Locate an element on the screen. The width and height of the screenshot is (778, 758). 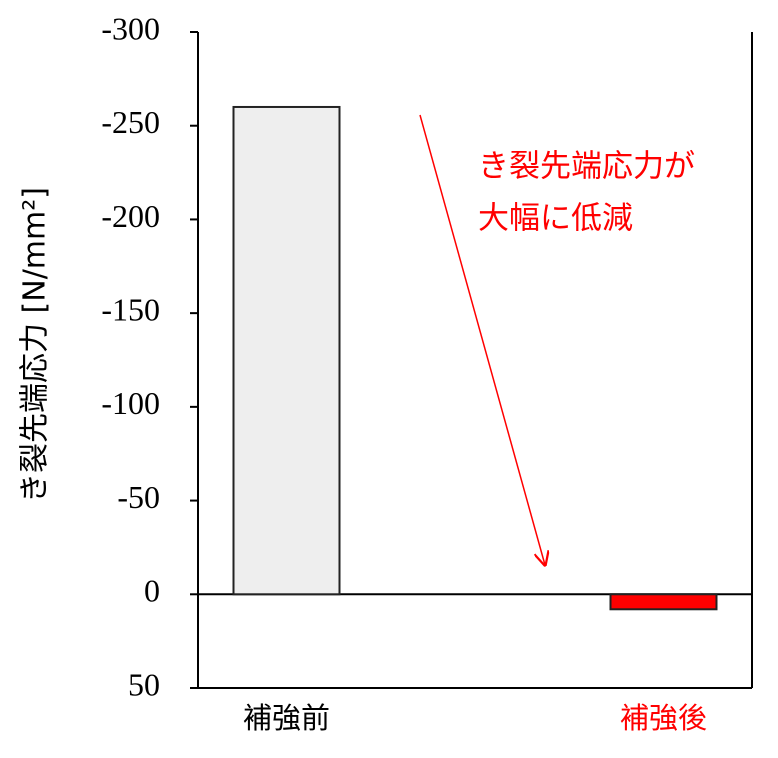
y-tick-label: -250 is located at coordinates (130, 122).